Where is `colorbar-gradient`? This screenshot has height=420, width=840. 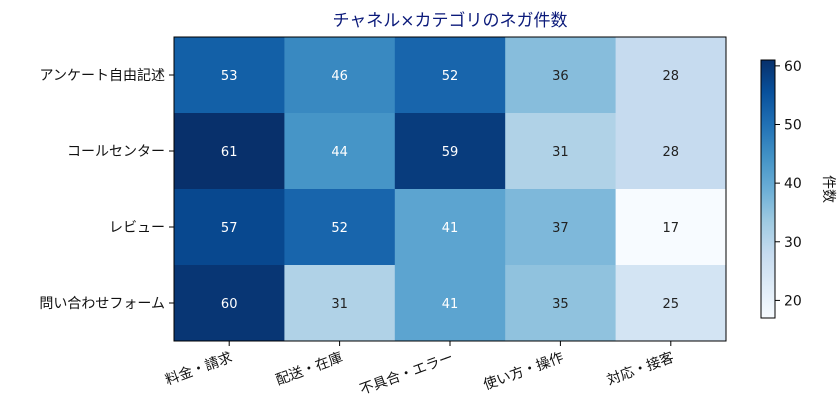 colorbar-gradient is located at coordinates (768, 189).